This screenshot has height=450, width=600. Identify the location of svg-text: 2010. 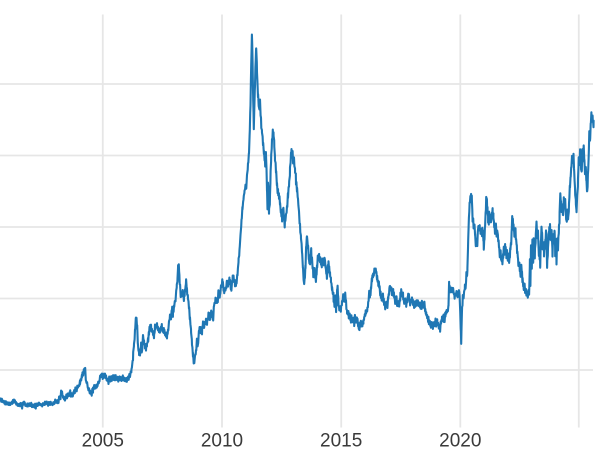
(222, 440).